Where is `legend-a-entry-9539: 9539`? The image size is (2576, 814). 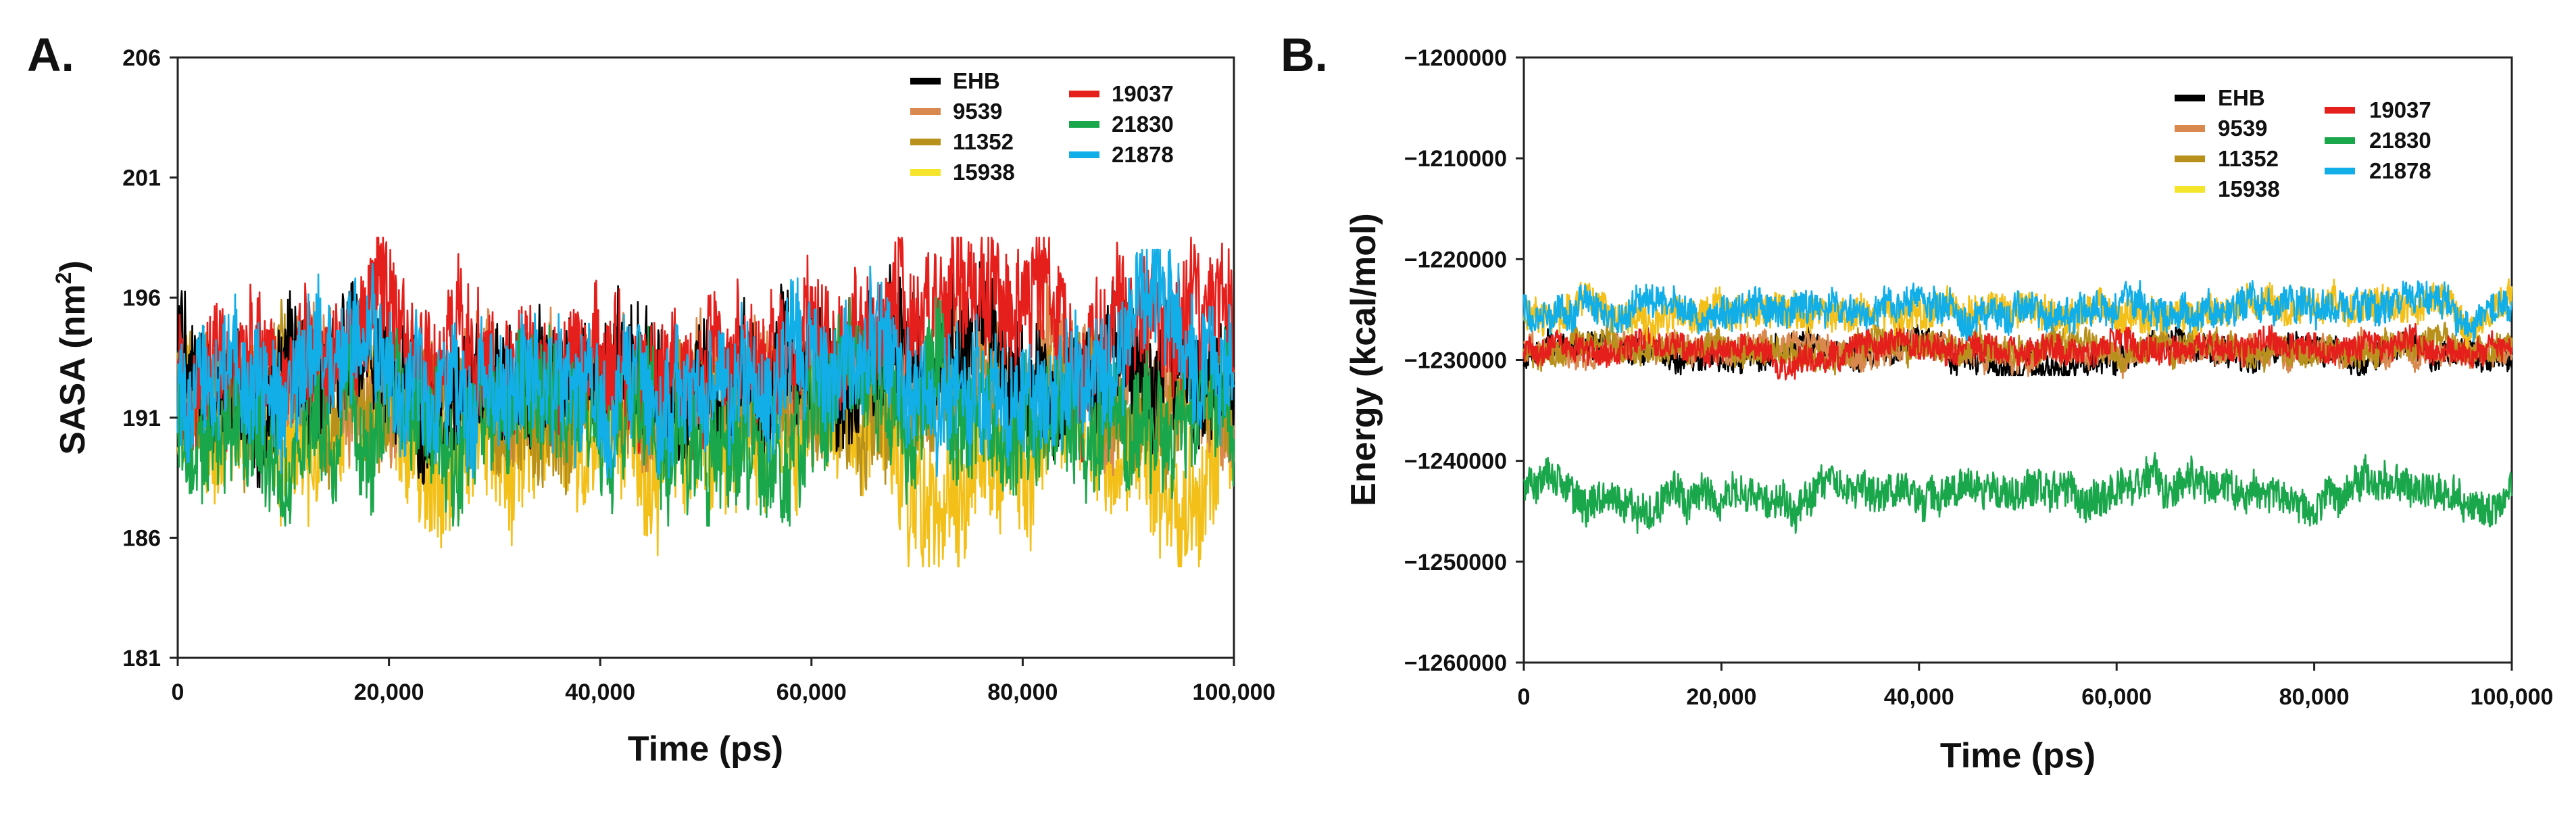 legend-a-entry-9539: 9539 is located at coordinates (956, 111).